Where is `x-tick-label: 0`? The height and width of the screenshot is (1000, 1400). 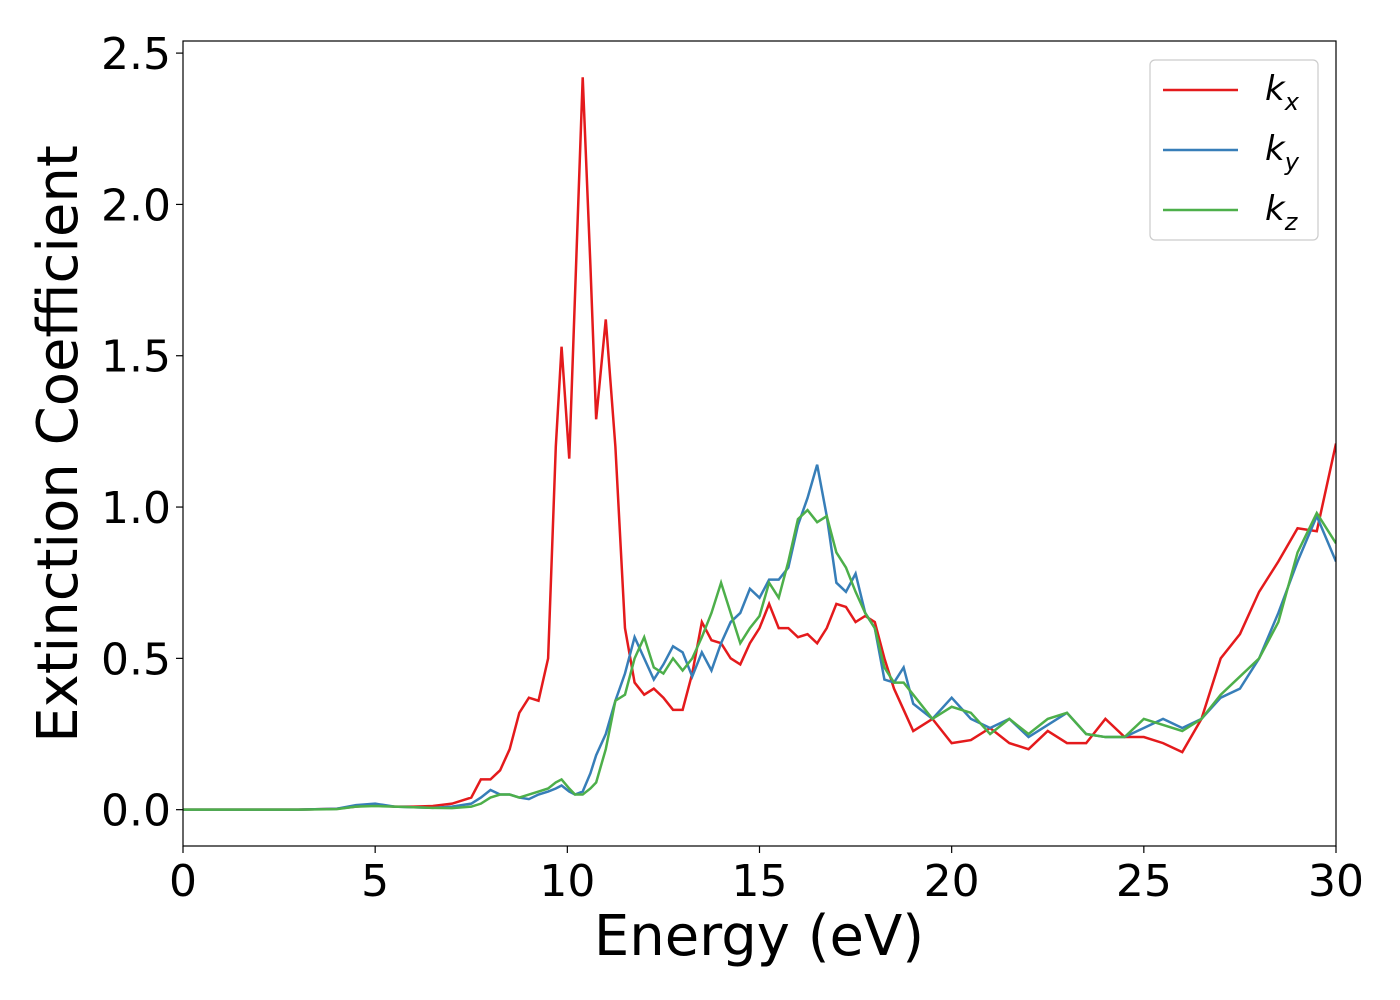
x-tick-label: 0 is located at coordinates (183, 881).